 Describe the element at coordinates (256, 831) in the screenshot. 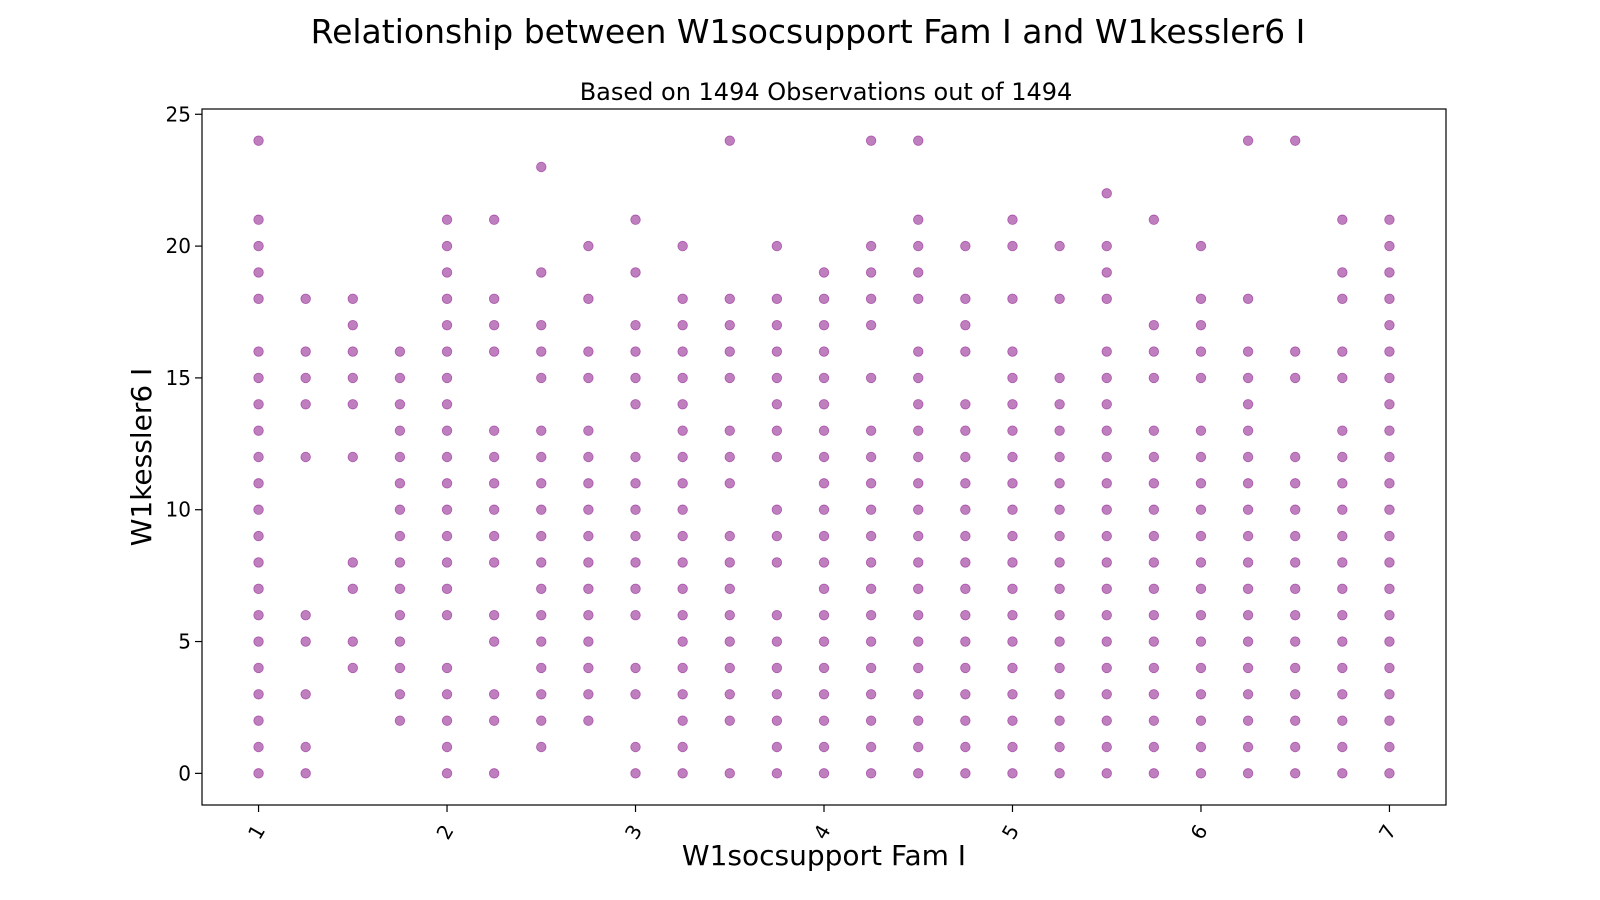

I see `x-tick-label: 1` at that location.